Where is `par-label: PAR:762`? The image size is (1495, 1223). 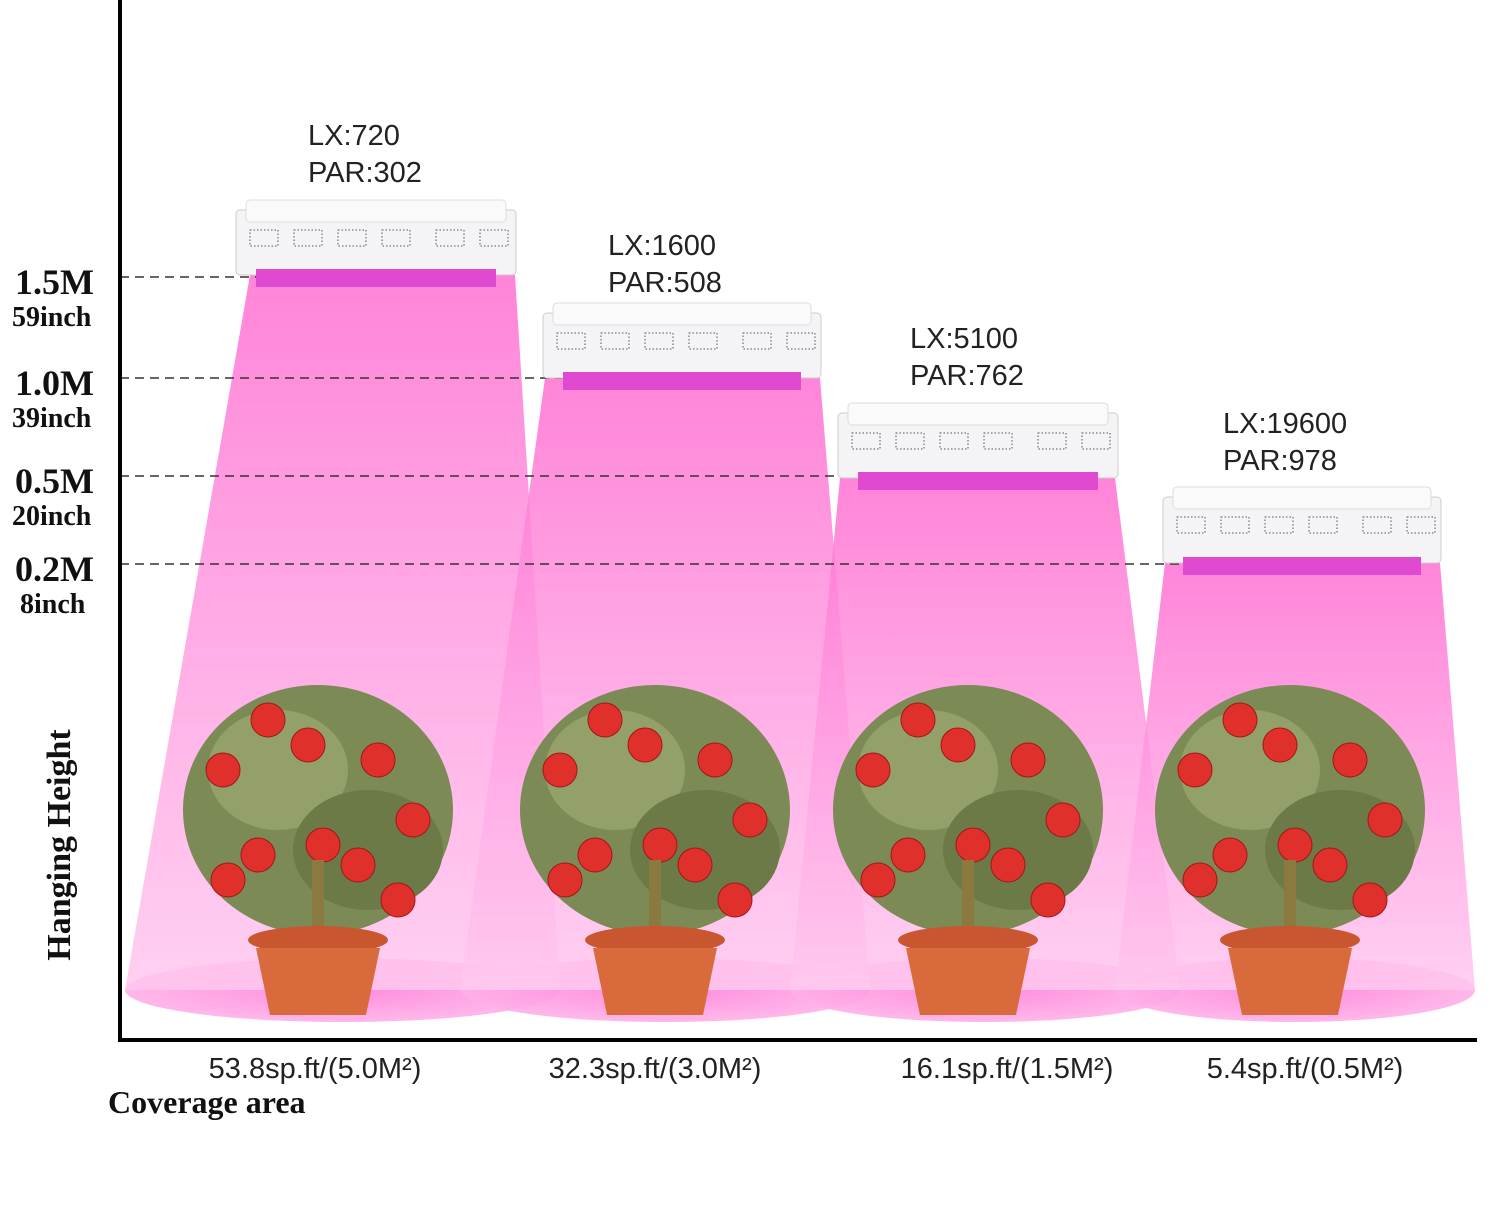 par-label: PAR:762 is located at coordinates (967, 376).